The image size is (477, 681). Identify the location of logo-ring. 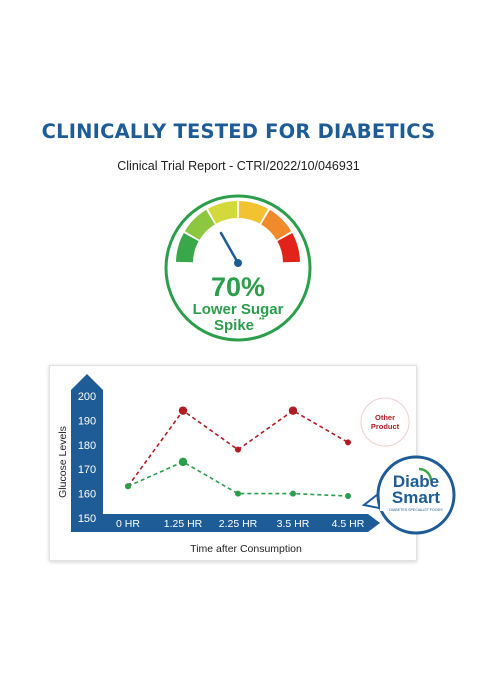
(416, 495).